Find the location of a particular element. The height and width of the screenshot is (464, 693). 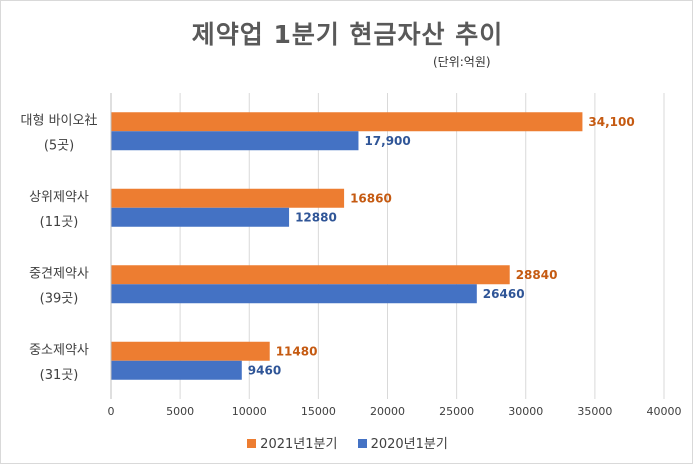

legend-label-2020: 2020년1분기 is located at coordinates (409, 444).